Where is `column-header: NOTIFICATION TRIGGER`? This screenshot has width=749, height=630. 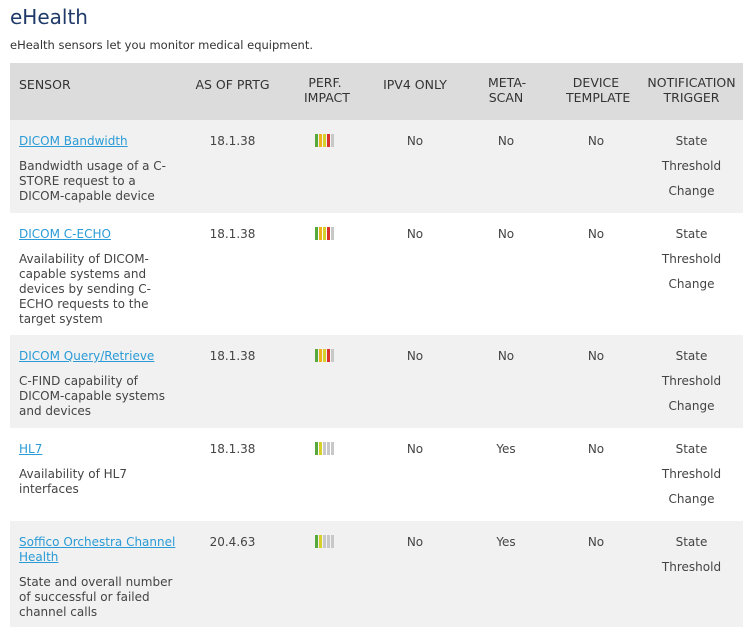 column-header: NOTIFICATION TRIGGER is located at coordinates (691, 91).